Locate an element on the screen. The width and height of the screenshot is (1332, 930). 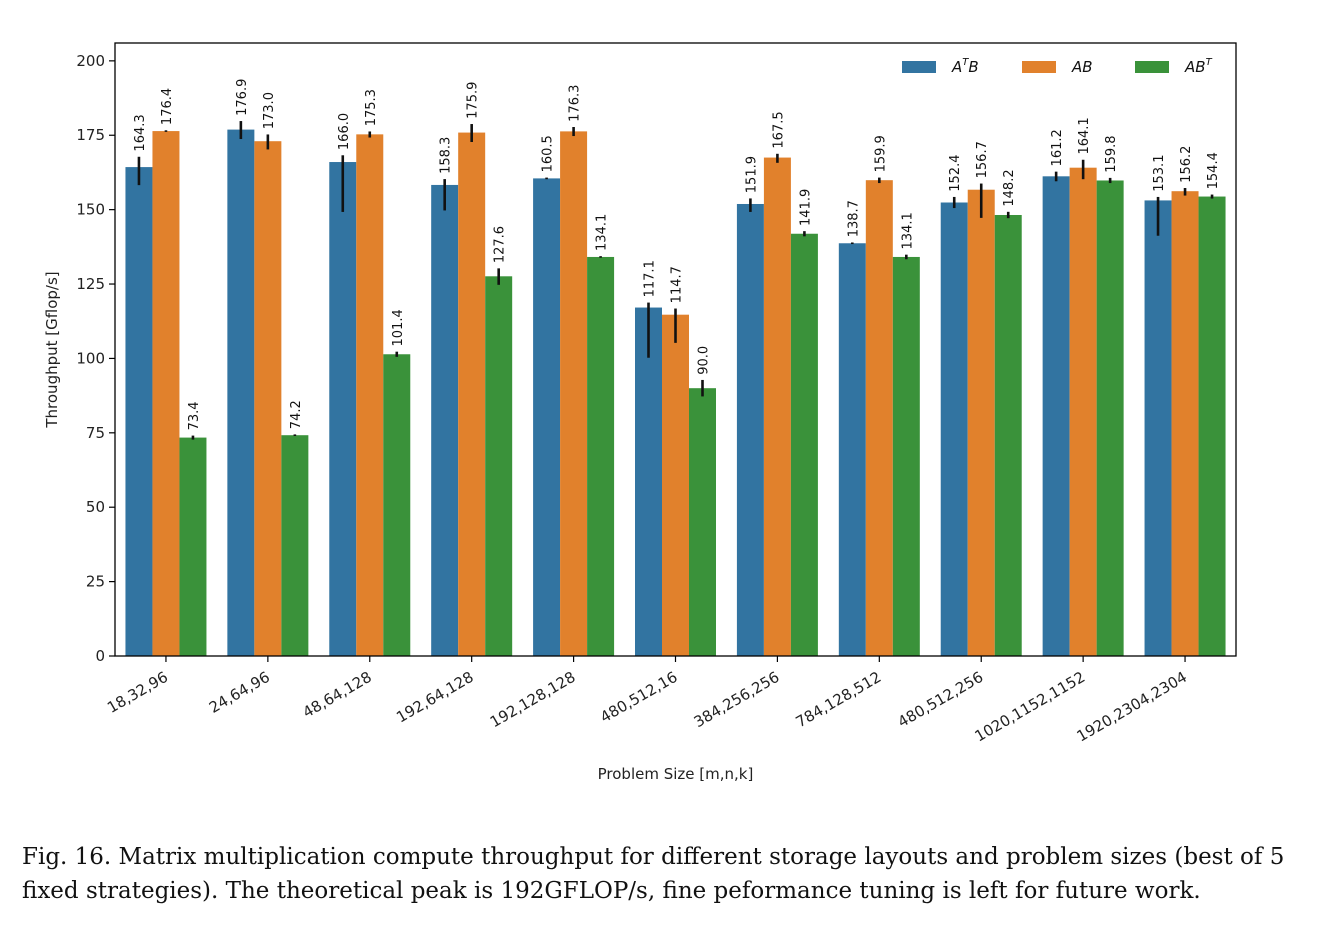
legend-label: ATB is located at coordinates (965, 66).